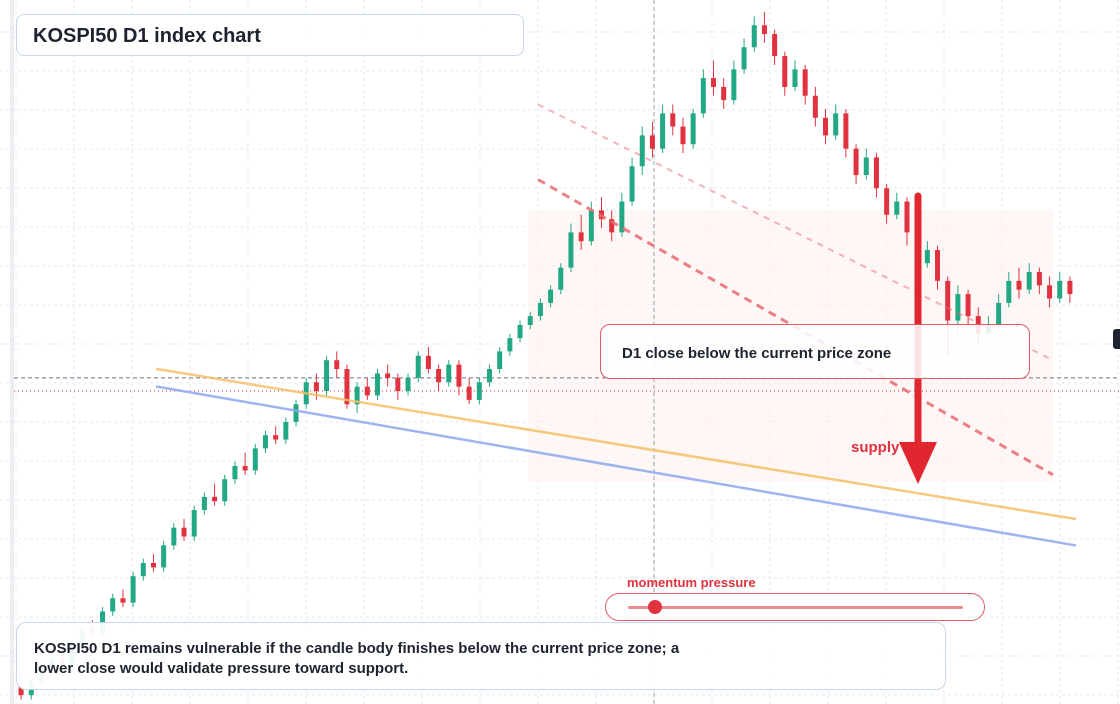 The image size is (1120, 704). What do you see at coordinates (654, 607) in the screenshot?
I see `momentum-knob` at bounding box center [654, 607].